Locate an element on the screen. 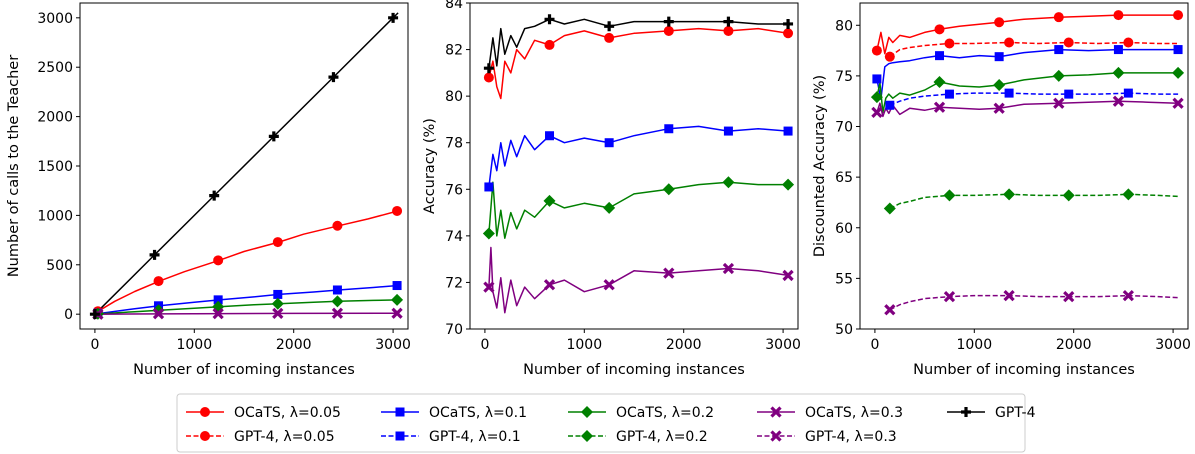  x-tick-label: 1000 is located at coordinates (584, 345).